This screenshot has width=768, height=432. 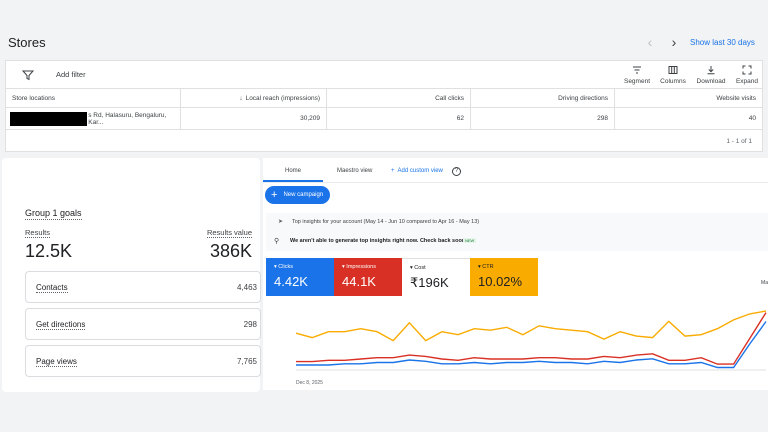 I want to click on header-driving-directions: Driving directions, so click(x=543, y=98).